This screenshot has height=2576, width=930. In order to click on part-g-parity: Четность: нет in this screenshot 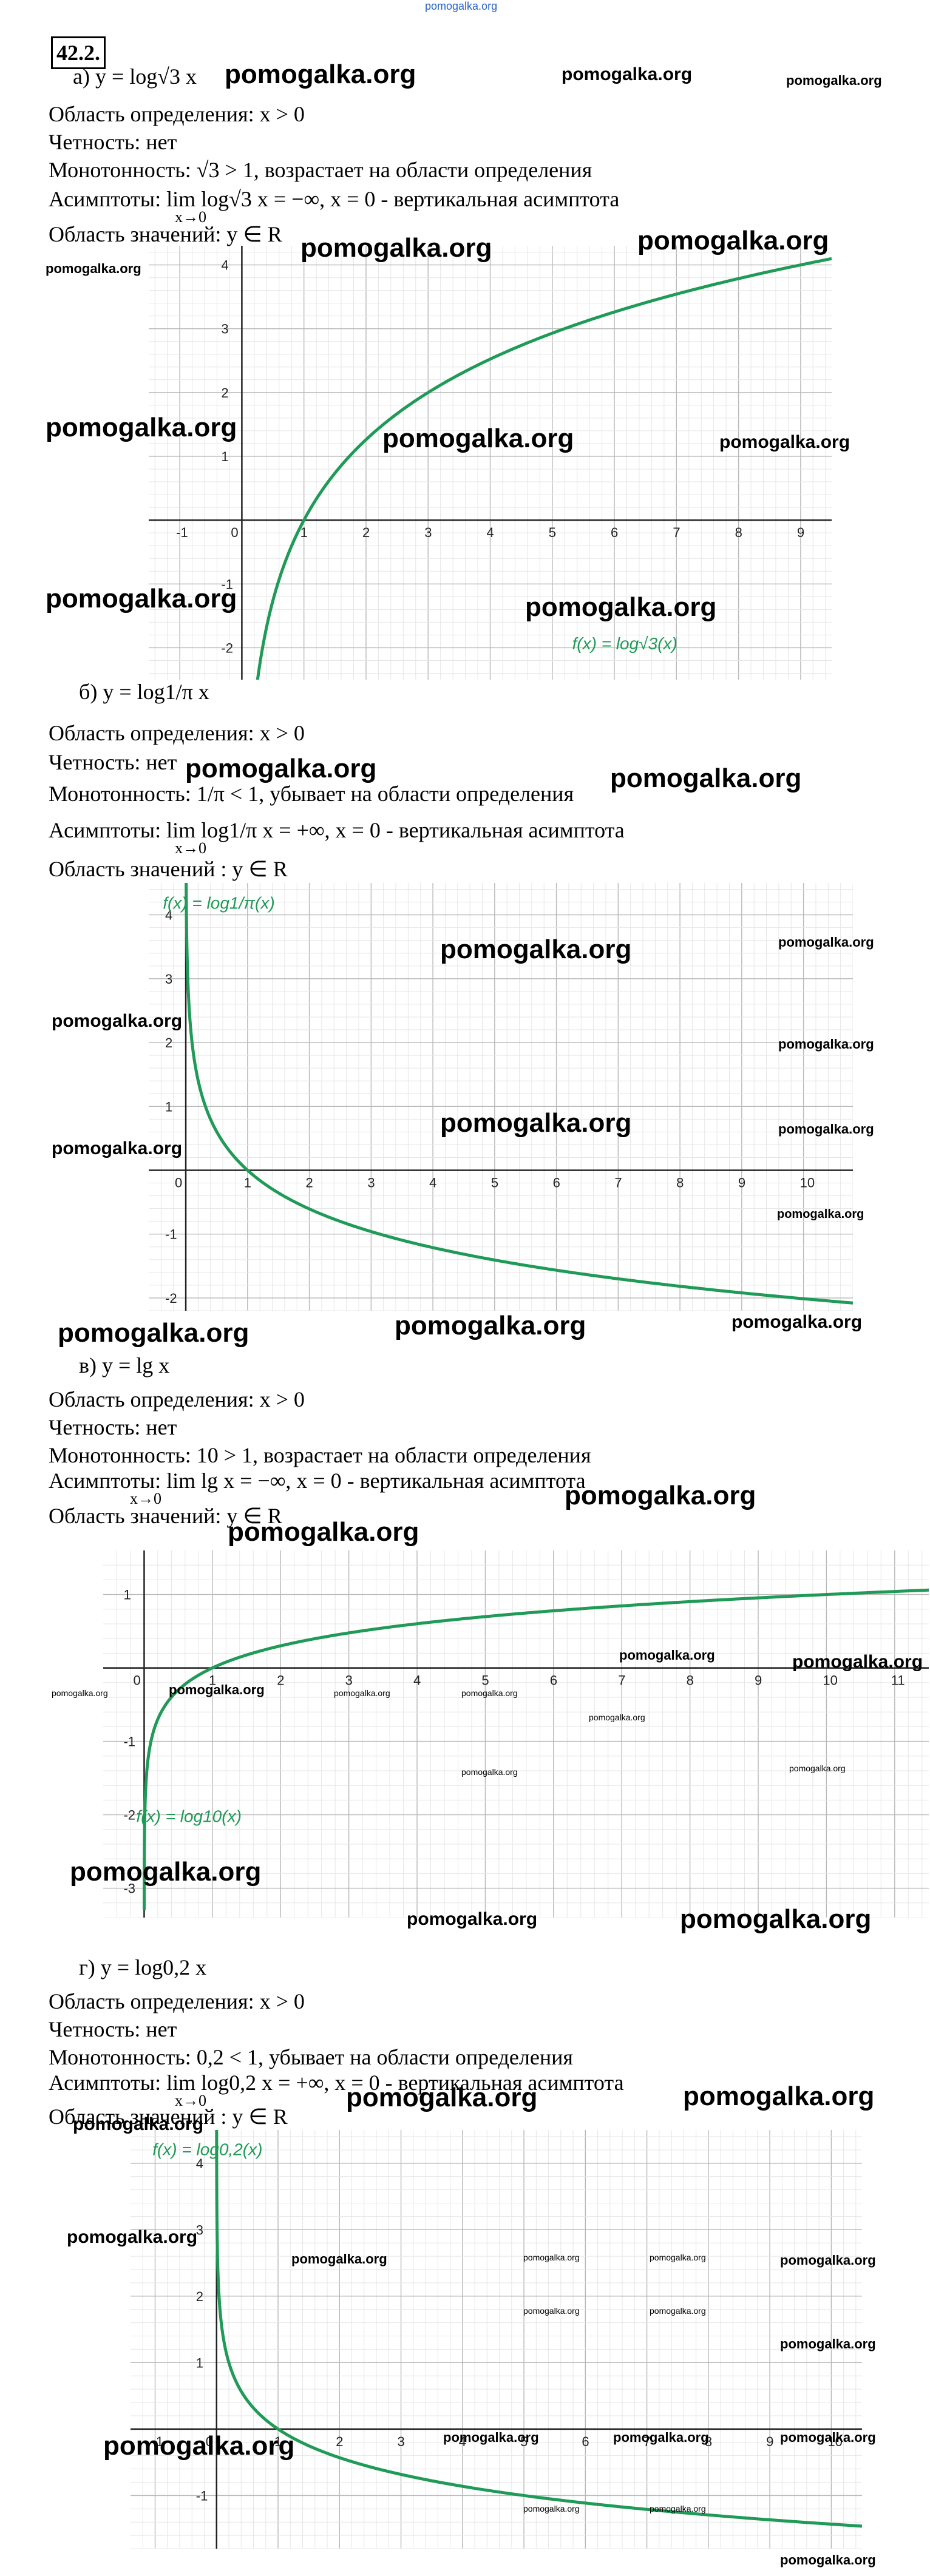, I will do `click(113, 2029)`.